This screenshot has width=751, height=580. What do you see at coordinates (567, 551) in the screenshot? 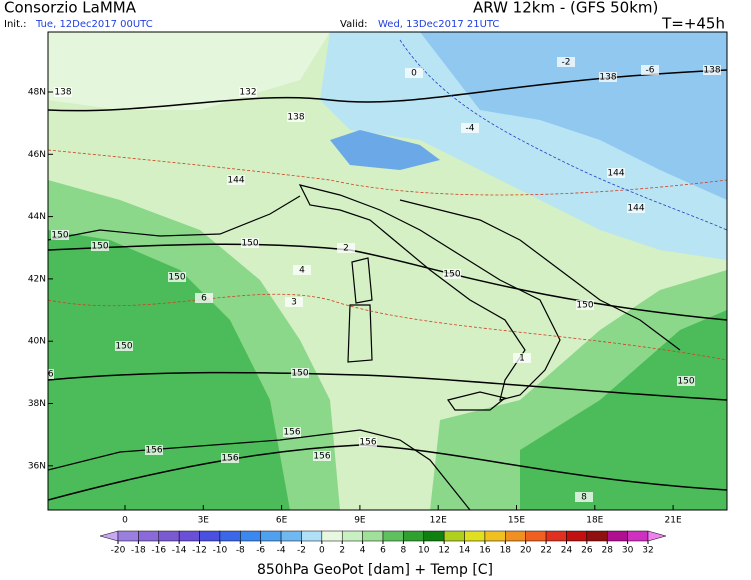
I see `colorbar-label: 24` at bounding box center [567, 551].